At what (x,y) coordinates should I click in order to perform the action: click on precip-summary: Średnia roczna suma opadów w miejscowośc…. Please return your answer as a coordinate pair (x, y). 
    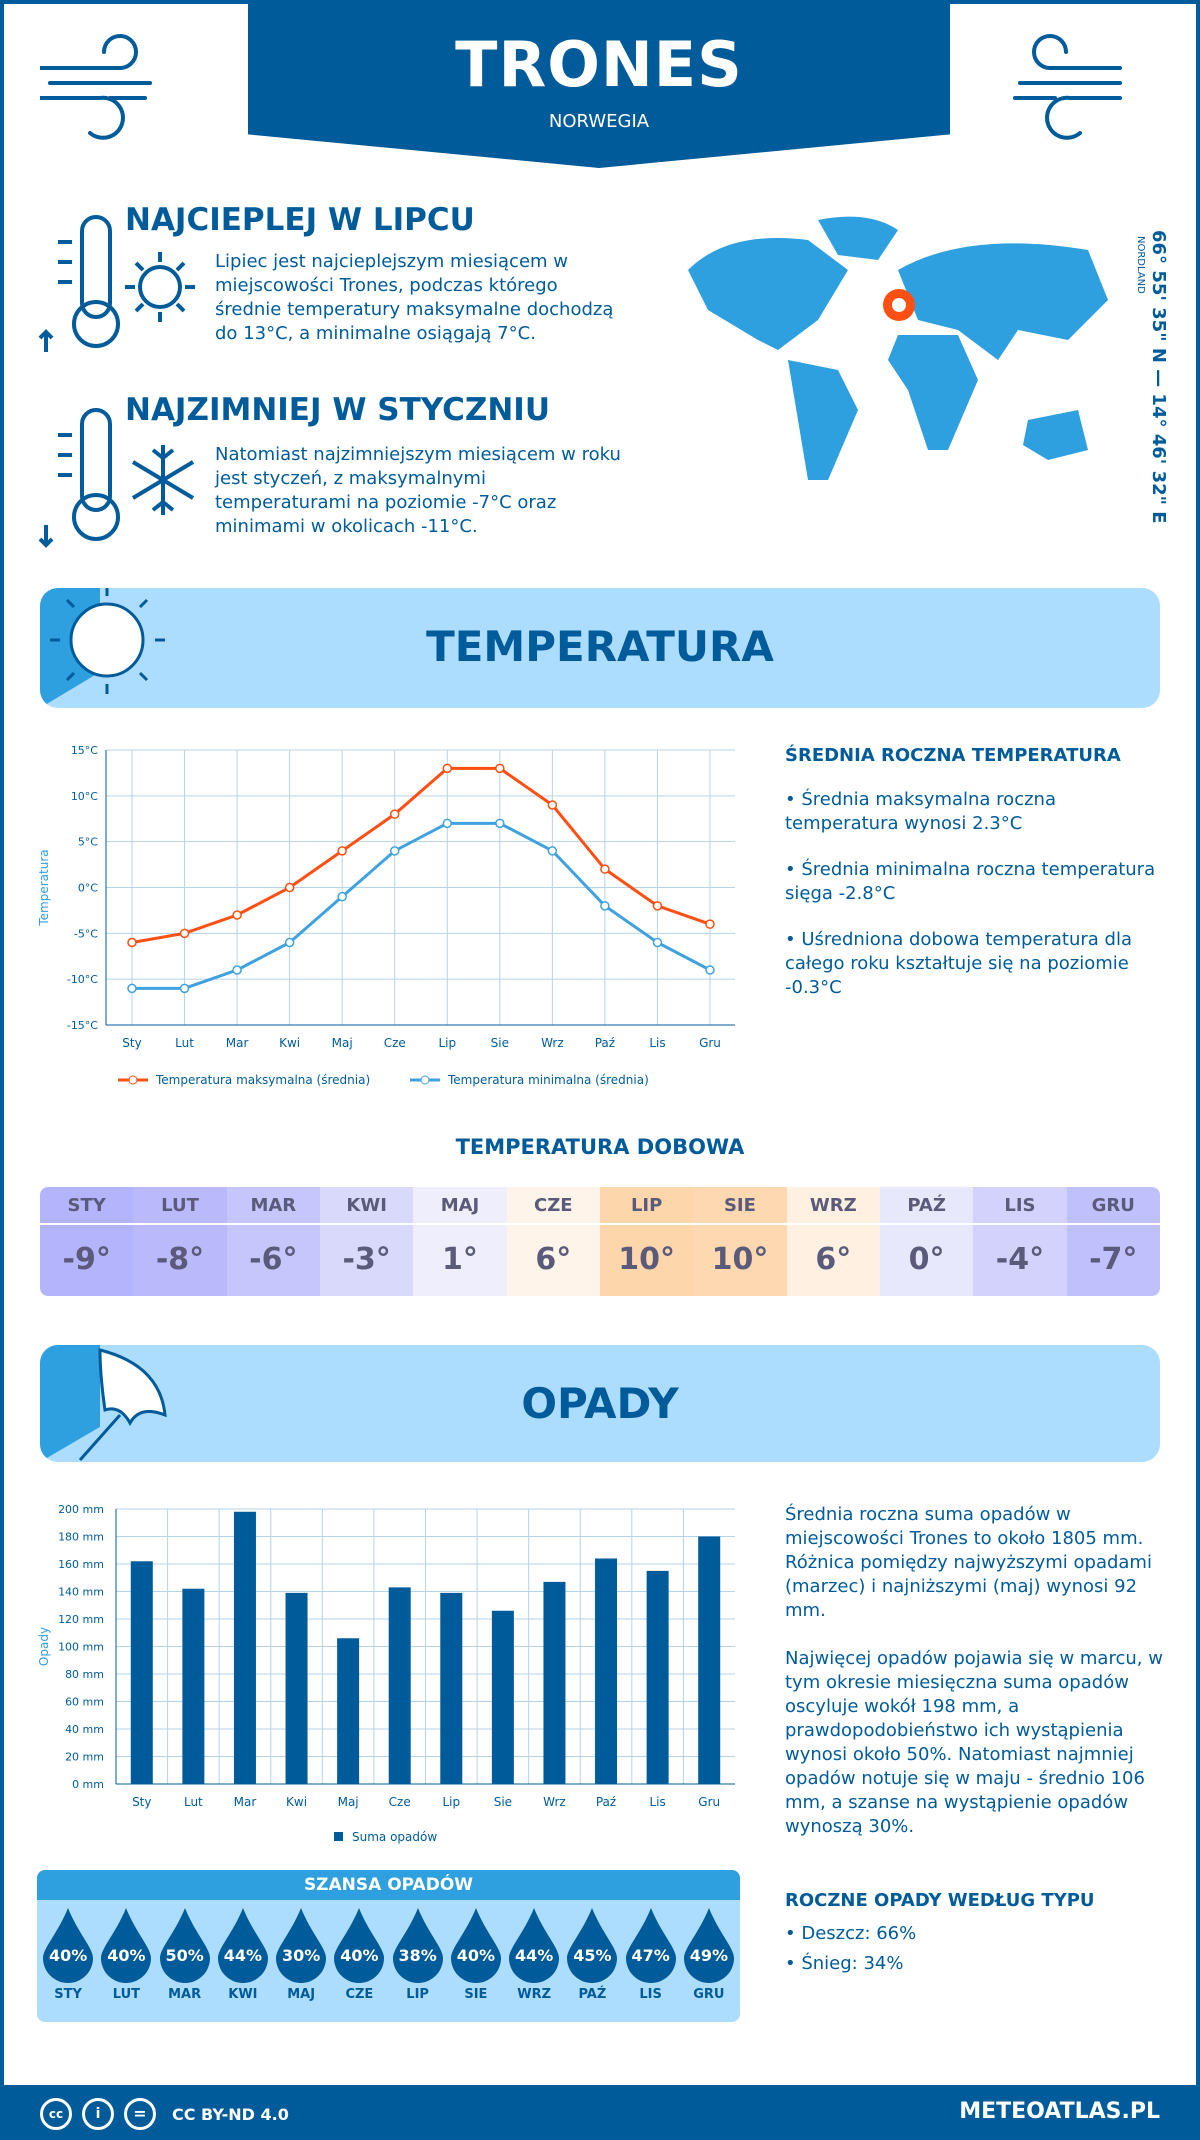
    Looking at the image, I should click on (968, 1562).